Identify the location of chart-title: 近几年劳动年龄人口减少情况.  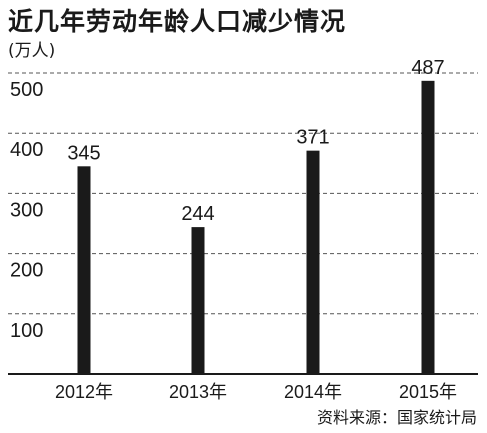
(177, 21).